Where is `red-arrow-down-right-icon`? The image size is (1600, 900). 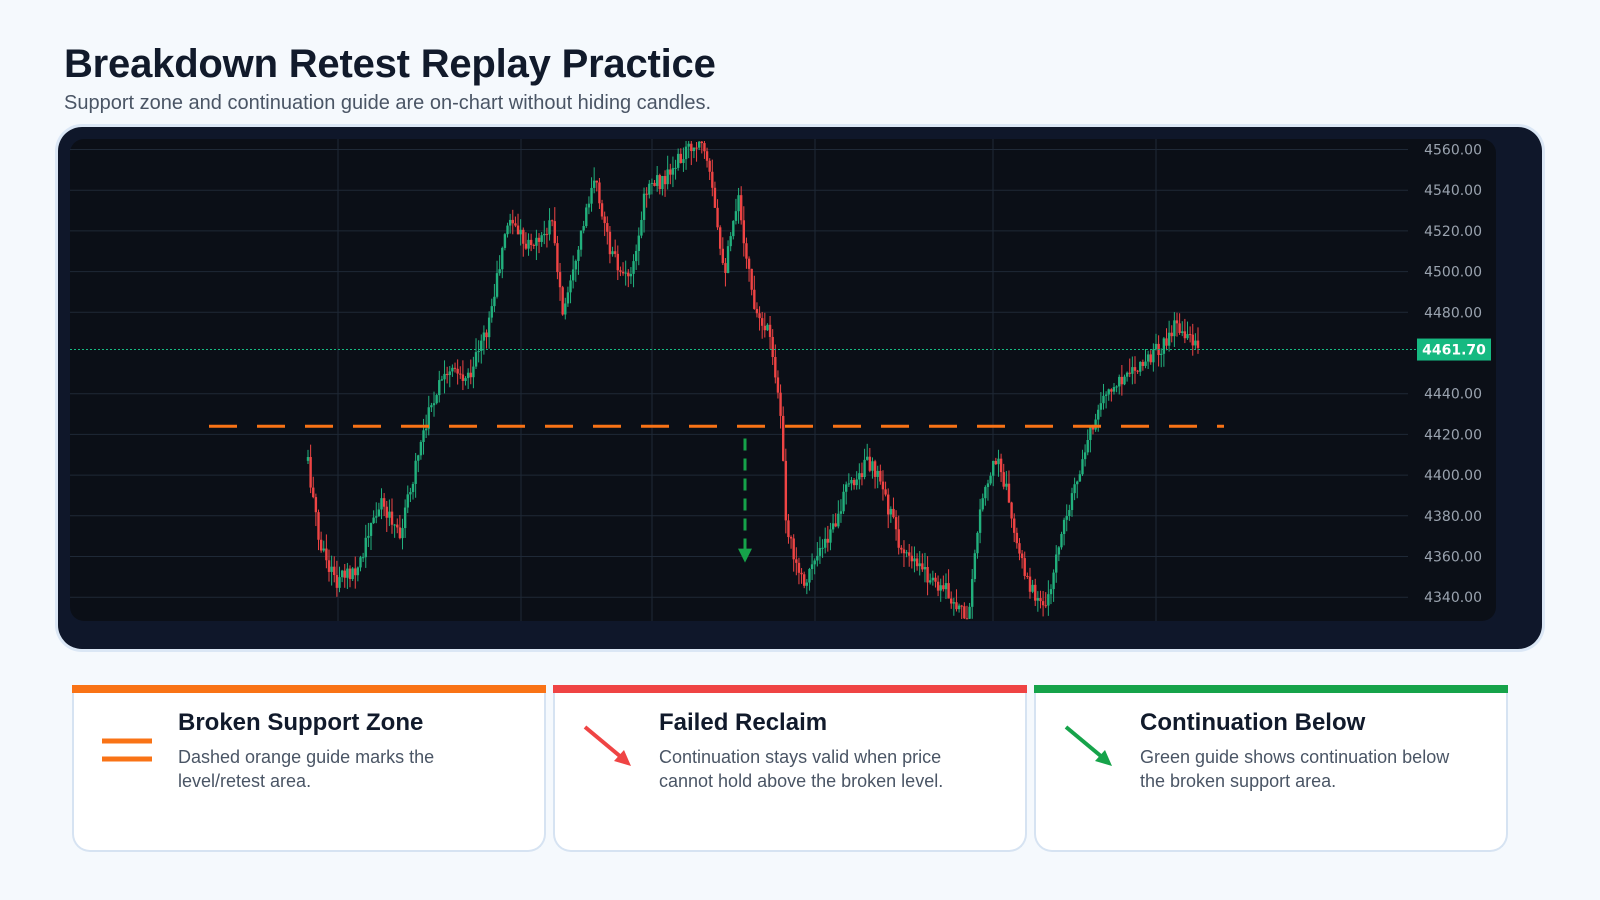
red-arrow-down-right-icon is located at coordinates (607, 745).